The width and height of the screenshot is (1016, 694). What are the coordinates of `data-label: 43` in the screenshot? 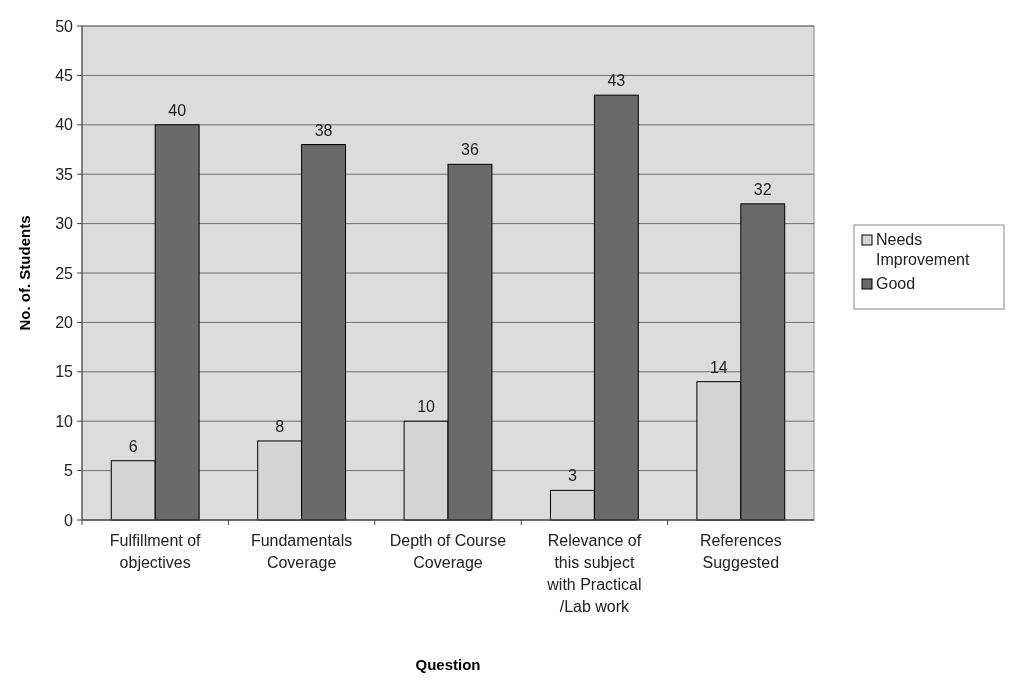 It's located at (616, 81).